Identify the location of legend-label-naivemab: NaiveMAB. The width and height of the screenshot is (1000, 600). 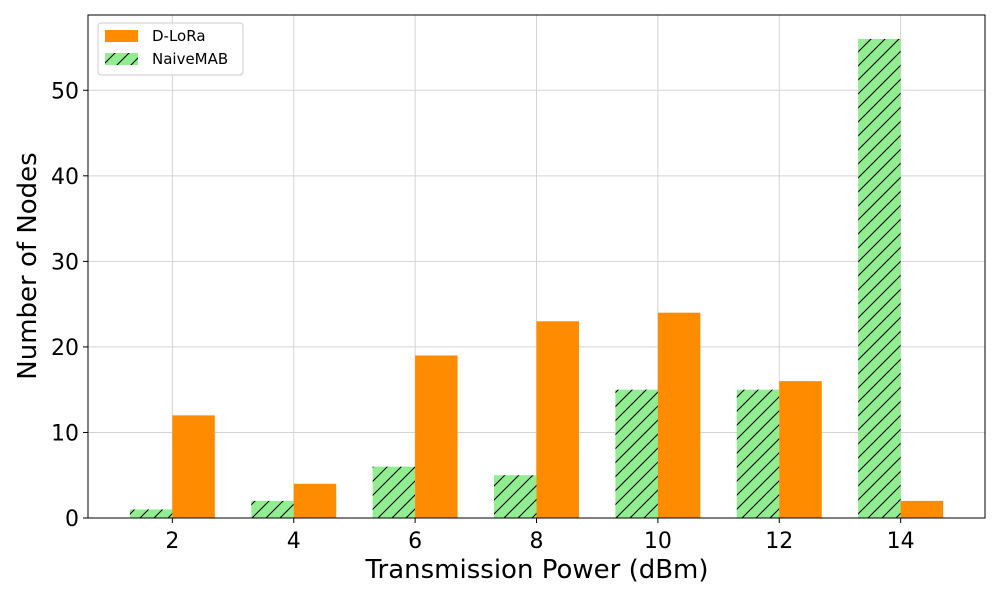
(190, 59).